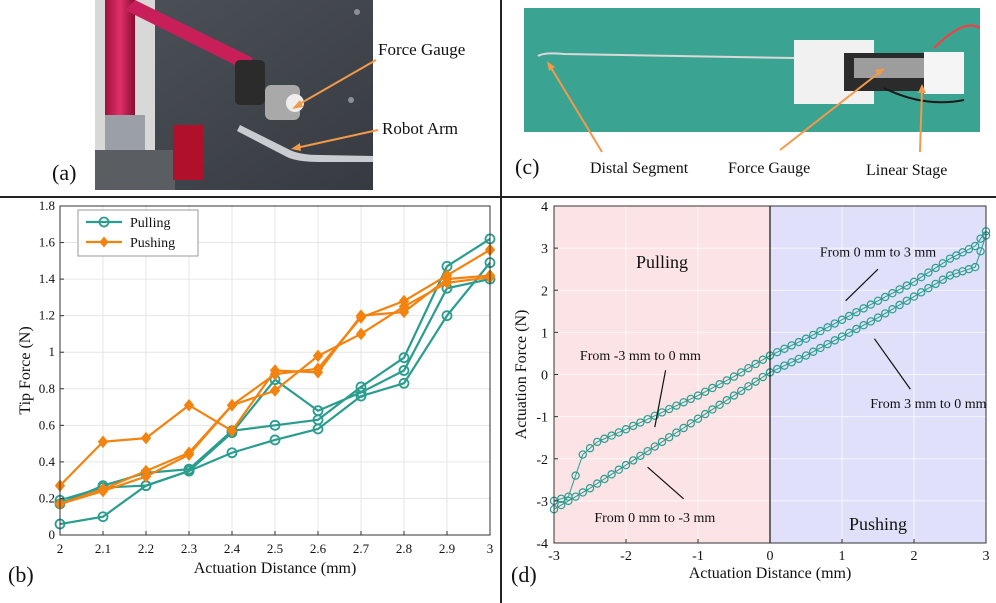  Describe the element at coordinates (52, 351) in the screenshot. I see `b-ytick-label: 1` at that location.